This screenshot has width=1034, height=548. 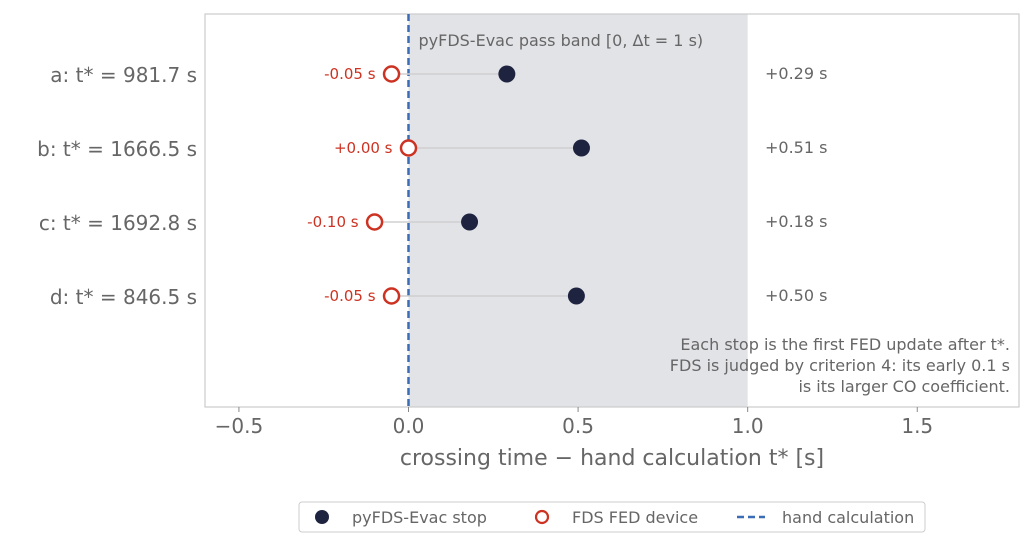 What do you see at coordinates (118, 223) in the screenshot?
I see `category-label: c: t* = 1692.8 s` at bounding box center [118, 223].